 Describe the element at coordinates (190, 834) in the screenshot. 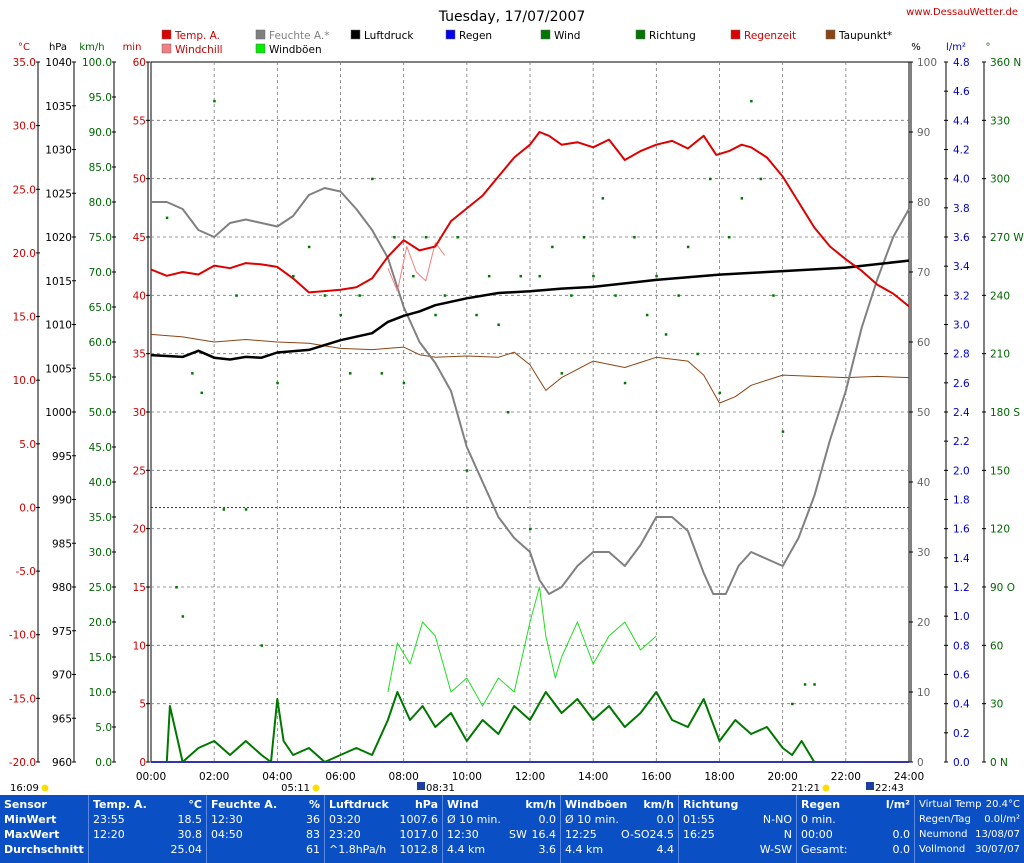

I see `temp-max-value: 30.8` at that location.